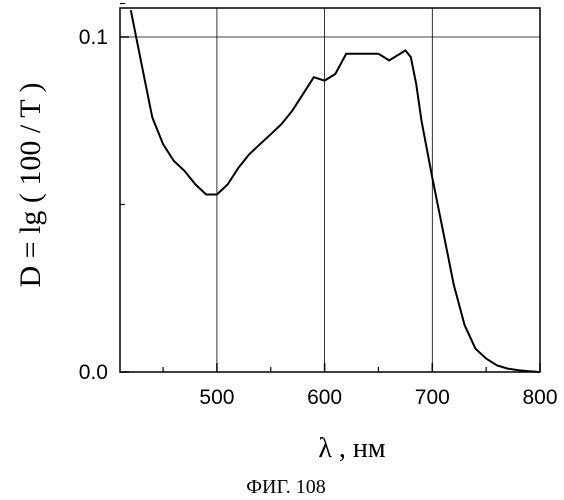 The height and width of the screenshot is (500, 564). Describe the element at coordinates (216, 397) in the screenshot. I see `x-tick-label: 500` at that location.